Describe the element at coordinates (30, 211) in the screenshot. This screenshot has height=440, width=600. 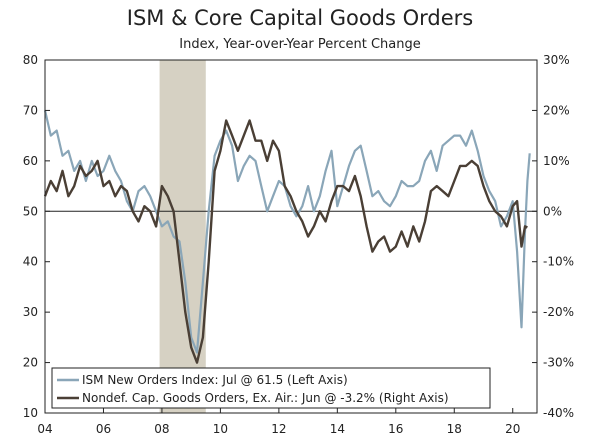
I see `left-axis-tick-label: 50` at that location.